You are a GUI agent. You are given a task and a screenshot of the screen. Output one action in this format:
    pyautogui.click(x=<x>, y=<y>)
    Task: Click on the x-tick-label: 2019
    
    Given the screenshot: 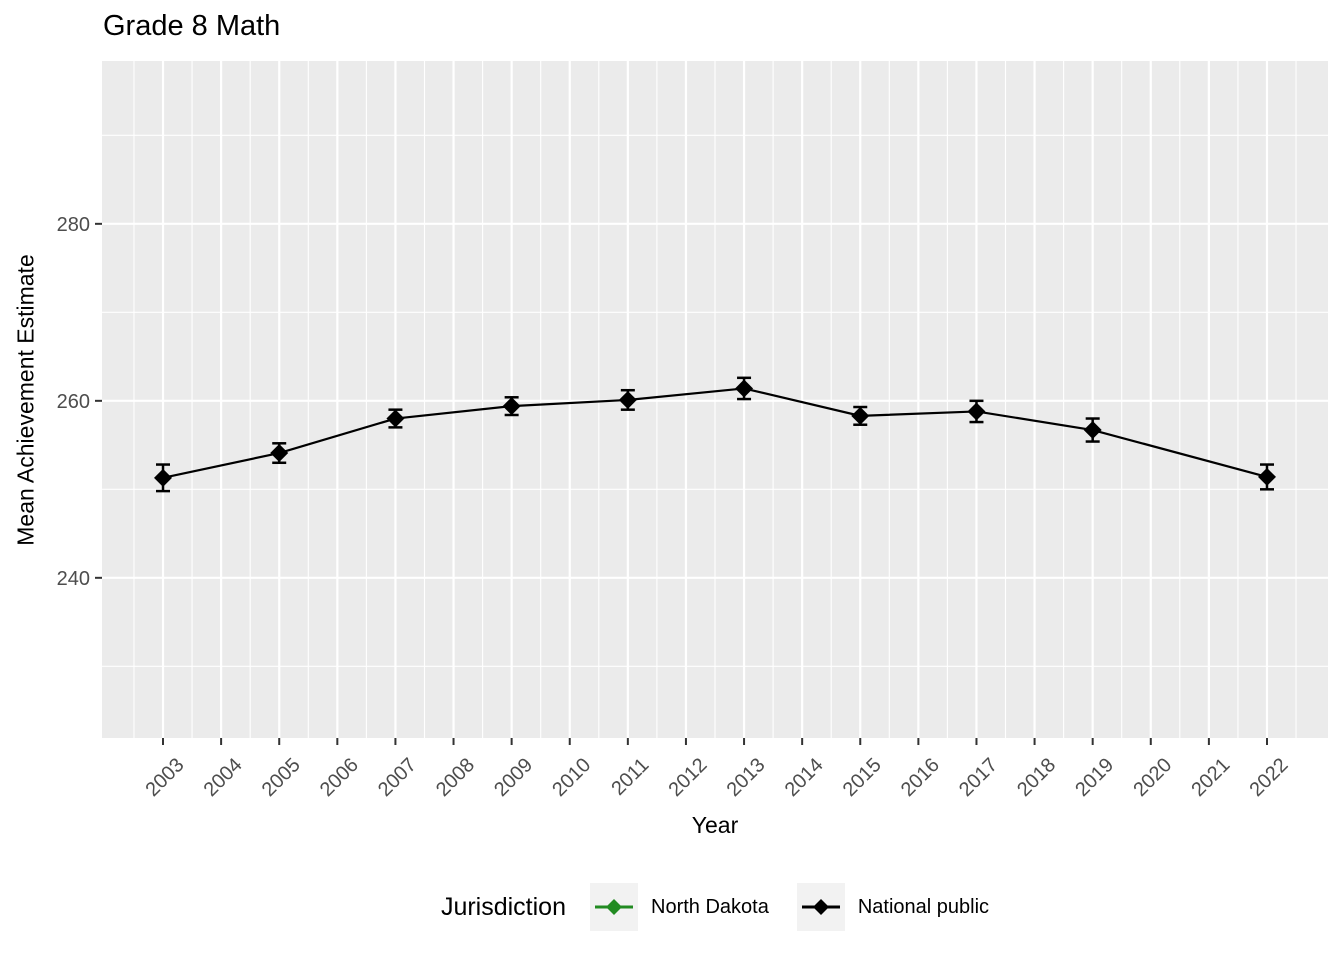 What is the action you would take?
    pyautogui.click(x=1094, y=777)
    